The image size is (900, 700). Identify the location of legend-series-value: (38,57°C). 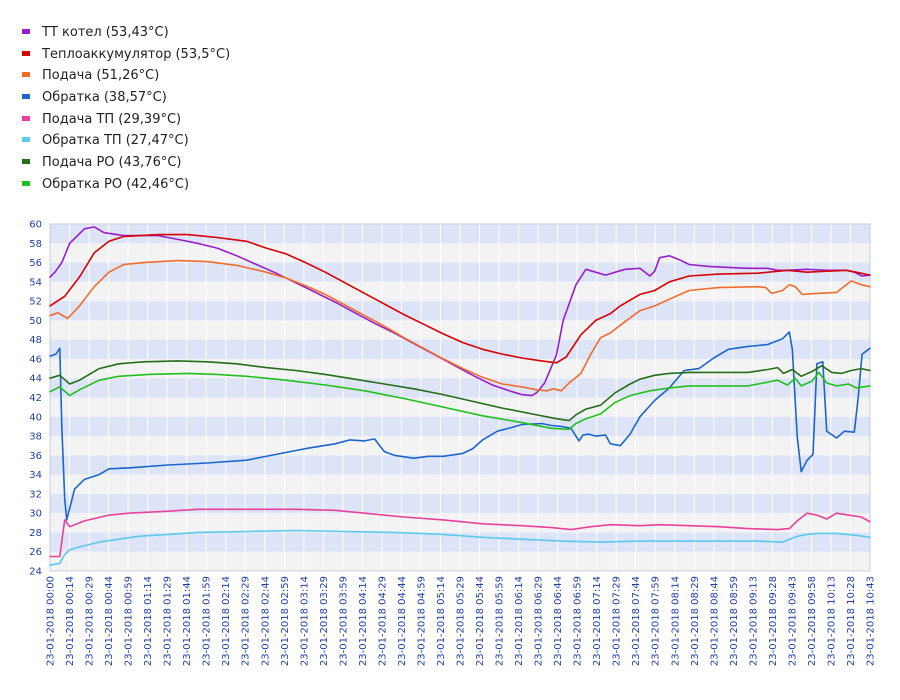
(135, 98).